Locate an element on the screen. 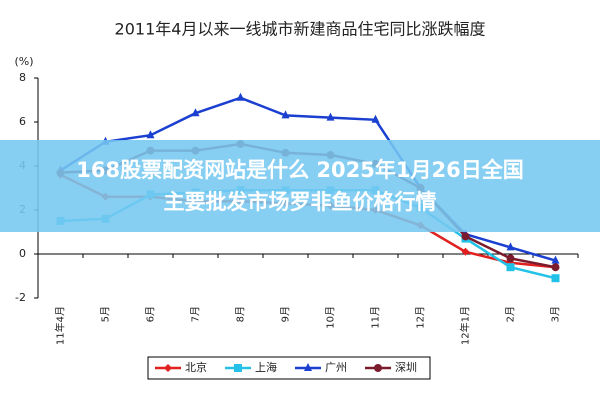  x-tick-label: 11年4月 is located at coordinates (60, 325).